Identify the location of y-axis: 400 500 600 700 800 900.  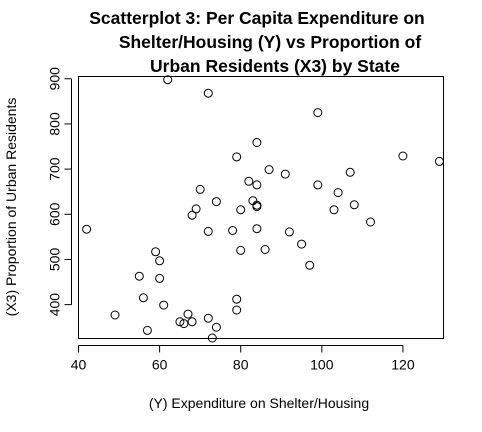
(59, 191).